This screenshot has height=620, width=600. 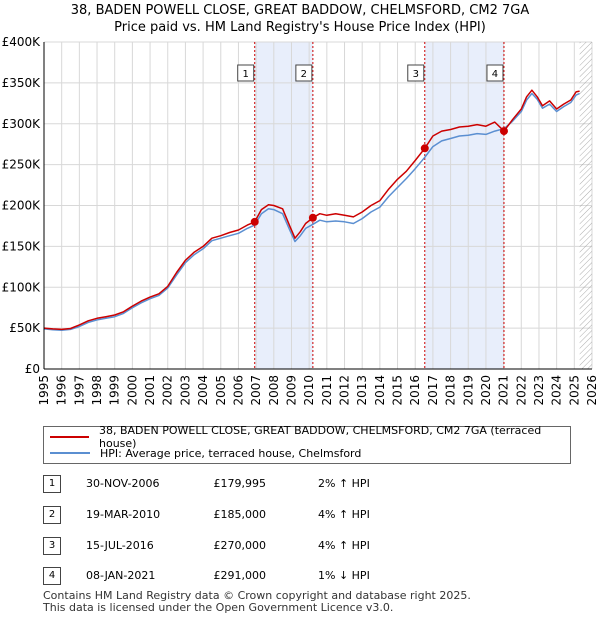 I want to click on x-tick-label: 2020, so click(x=486, y=390).